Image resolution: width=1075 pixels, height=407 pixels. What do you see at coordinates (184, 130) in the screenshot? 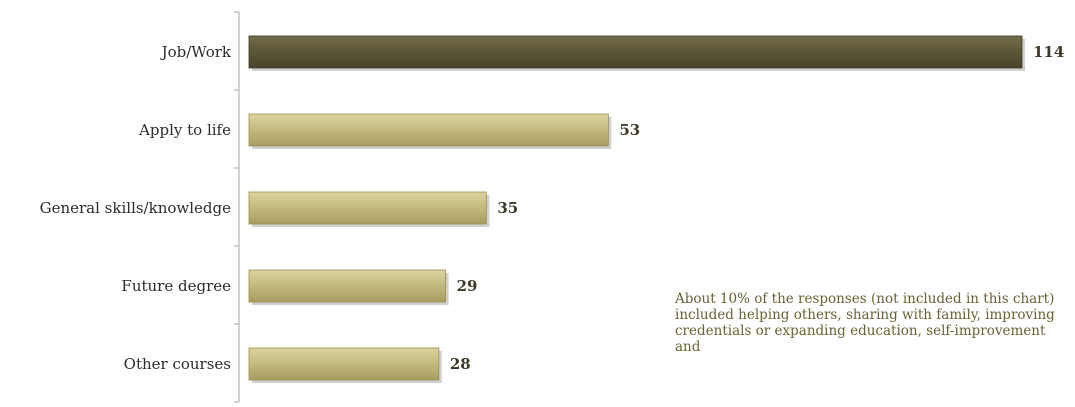
I see `category-label: Apply to life` at bounding box center [184, 130].